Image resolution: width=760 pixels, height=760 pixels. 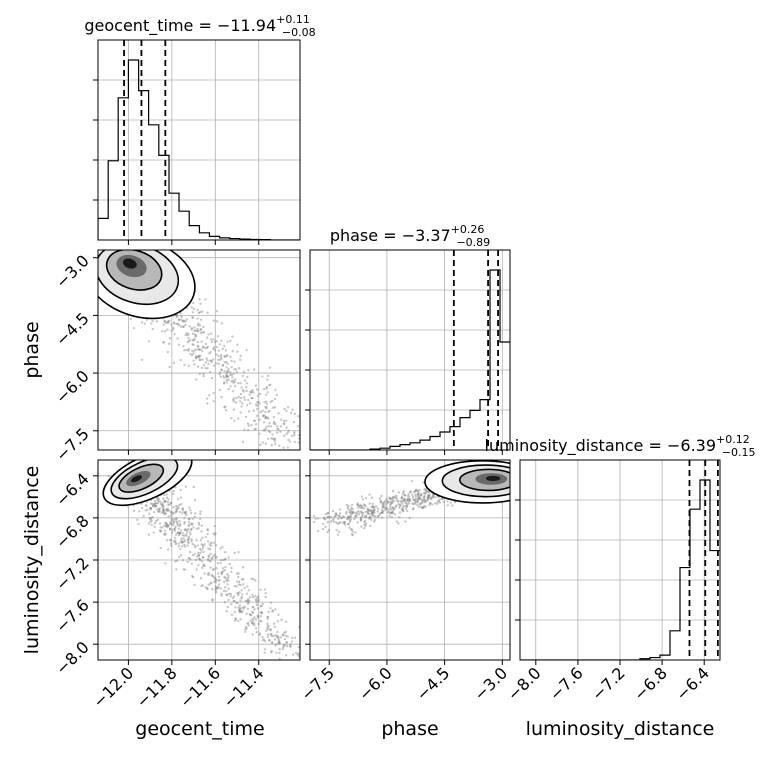 I want to click on y-tick-label-phase-1: −6.0, so click(x=72, y=386).